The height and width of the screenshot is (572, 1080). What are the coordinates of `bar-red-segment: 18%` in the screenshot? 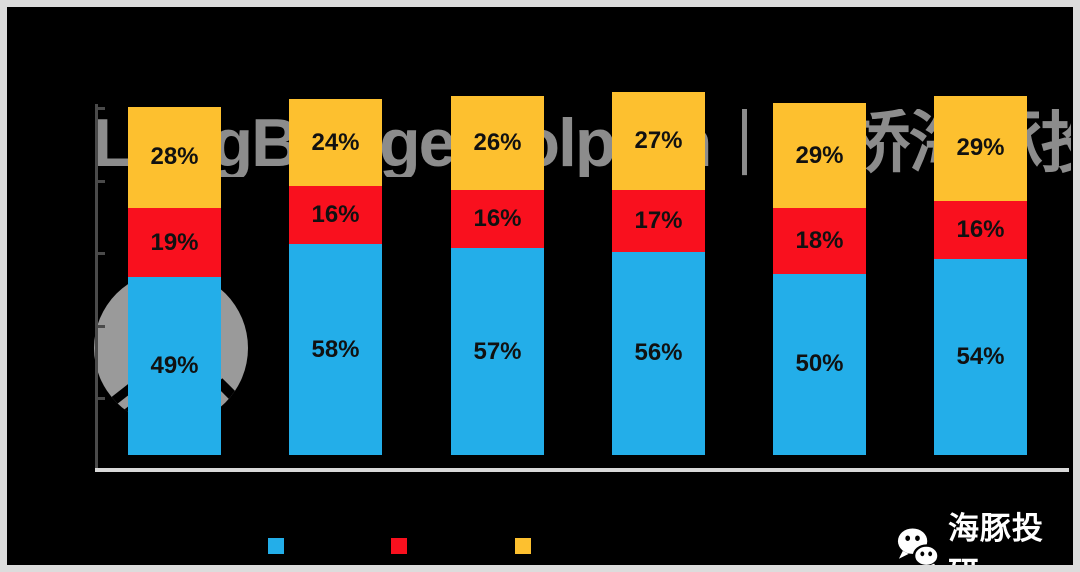 It's located at (819, 241).